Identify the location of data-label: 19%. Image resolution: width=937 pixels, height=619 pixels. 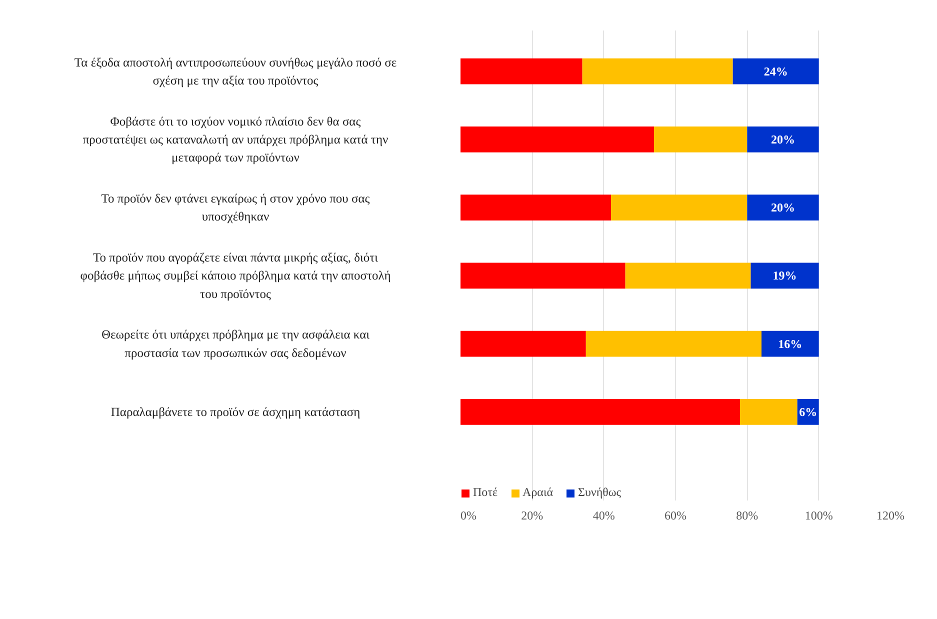
(784, 275).